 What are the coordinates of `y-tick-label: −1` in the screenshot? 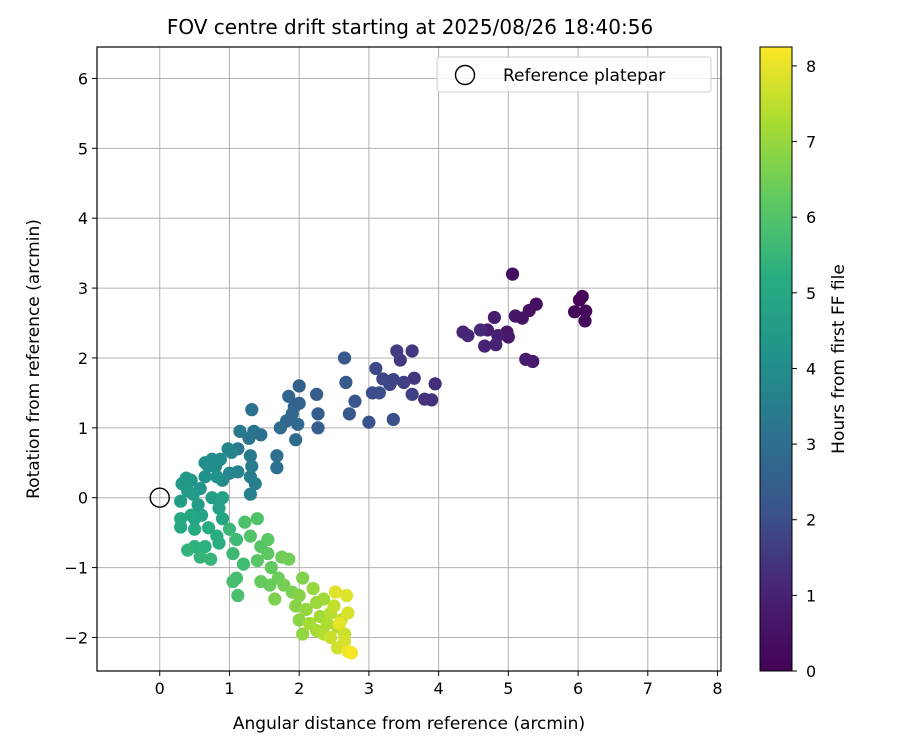 It's located at (76, 568).